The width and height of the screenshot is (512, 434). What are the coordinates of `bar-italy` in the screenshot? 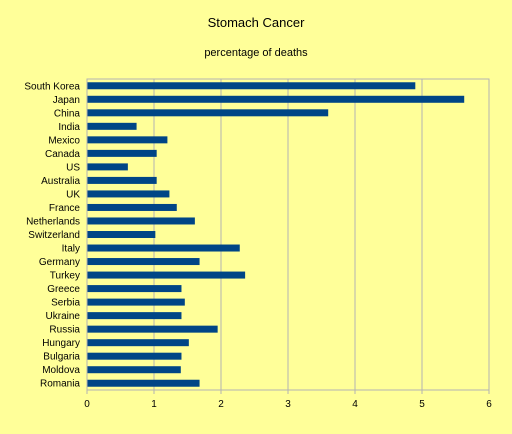 It's located at (163, 248).